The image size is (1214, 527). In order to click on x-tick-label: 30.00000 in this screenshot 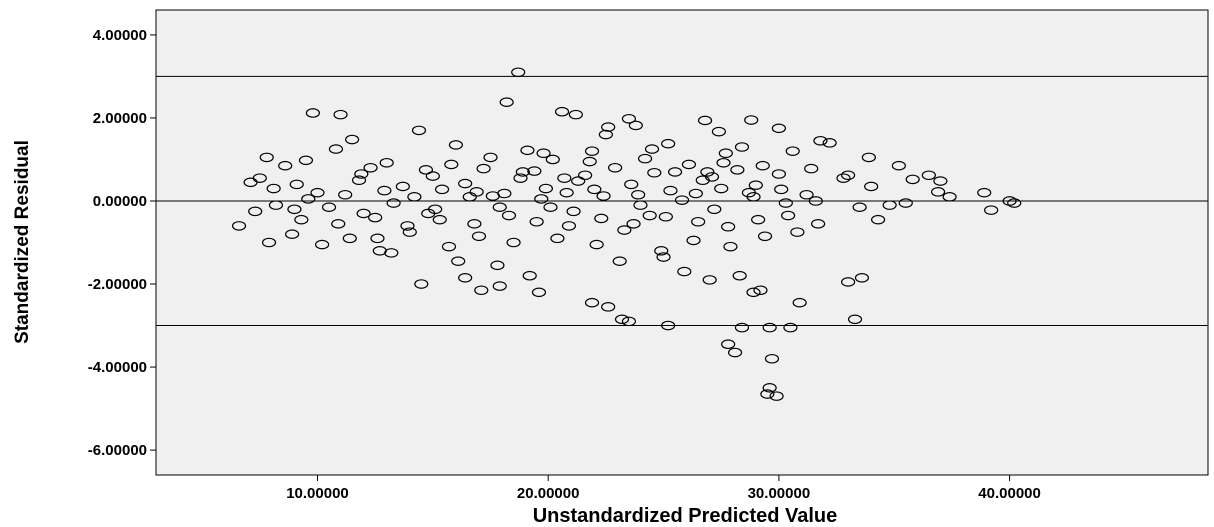, I will do `click(779, 493)`.